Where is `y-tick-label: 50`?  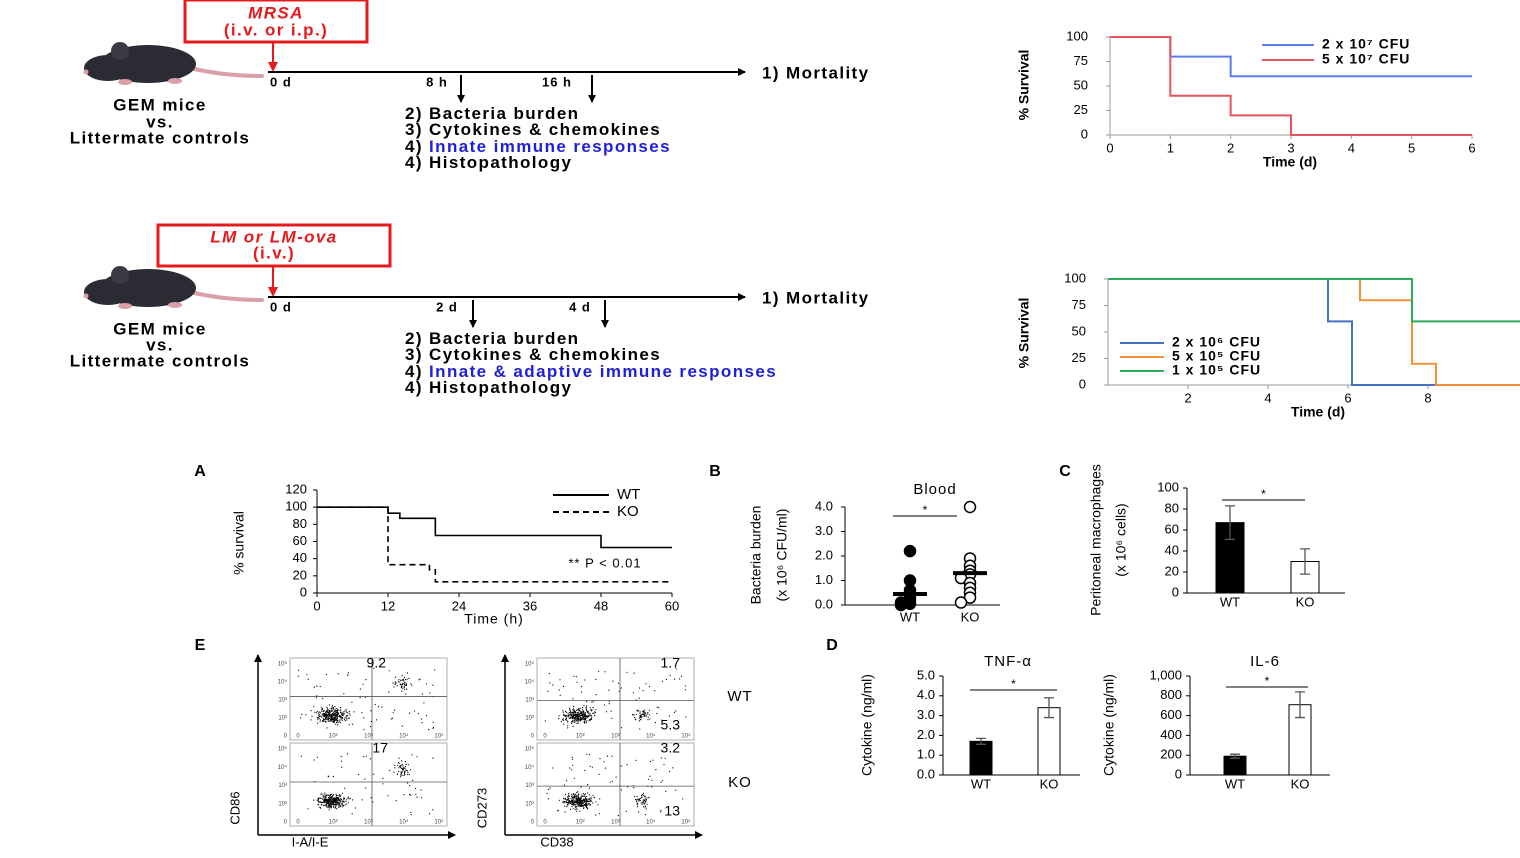 y-tick-label: 50 is located at coordinates (1081, 84).